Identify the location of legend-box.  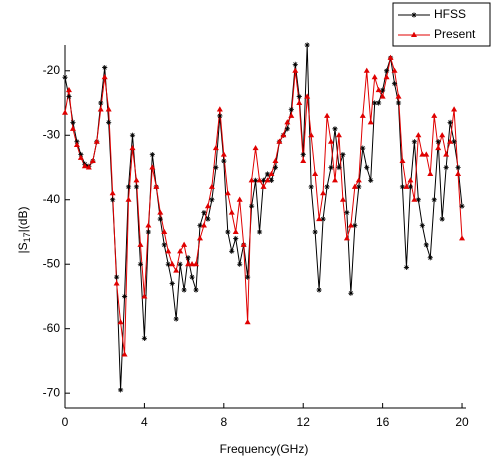
(441, 24).